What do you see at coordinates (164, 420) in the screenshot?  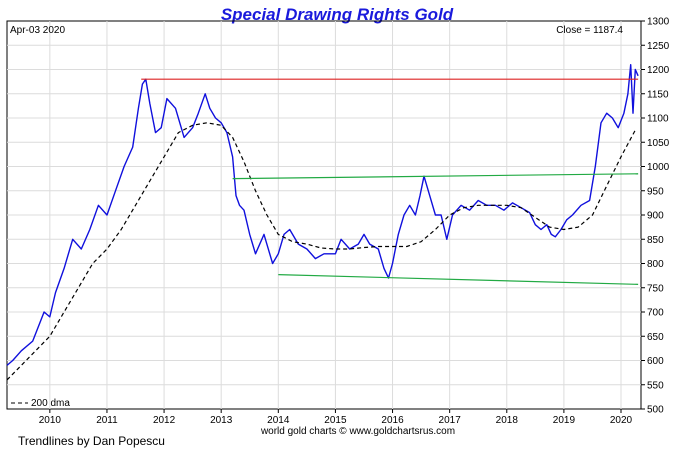 I see `x-tick-label: 2012` at bounding box center [164, 420].